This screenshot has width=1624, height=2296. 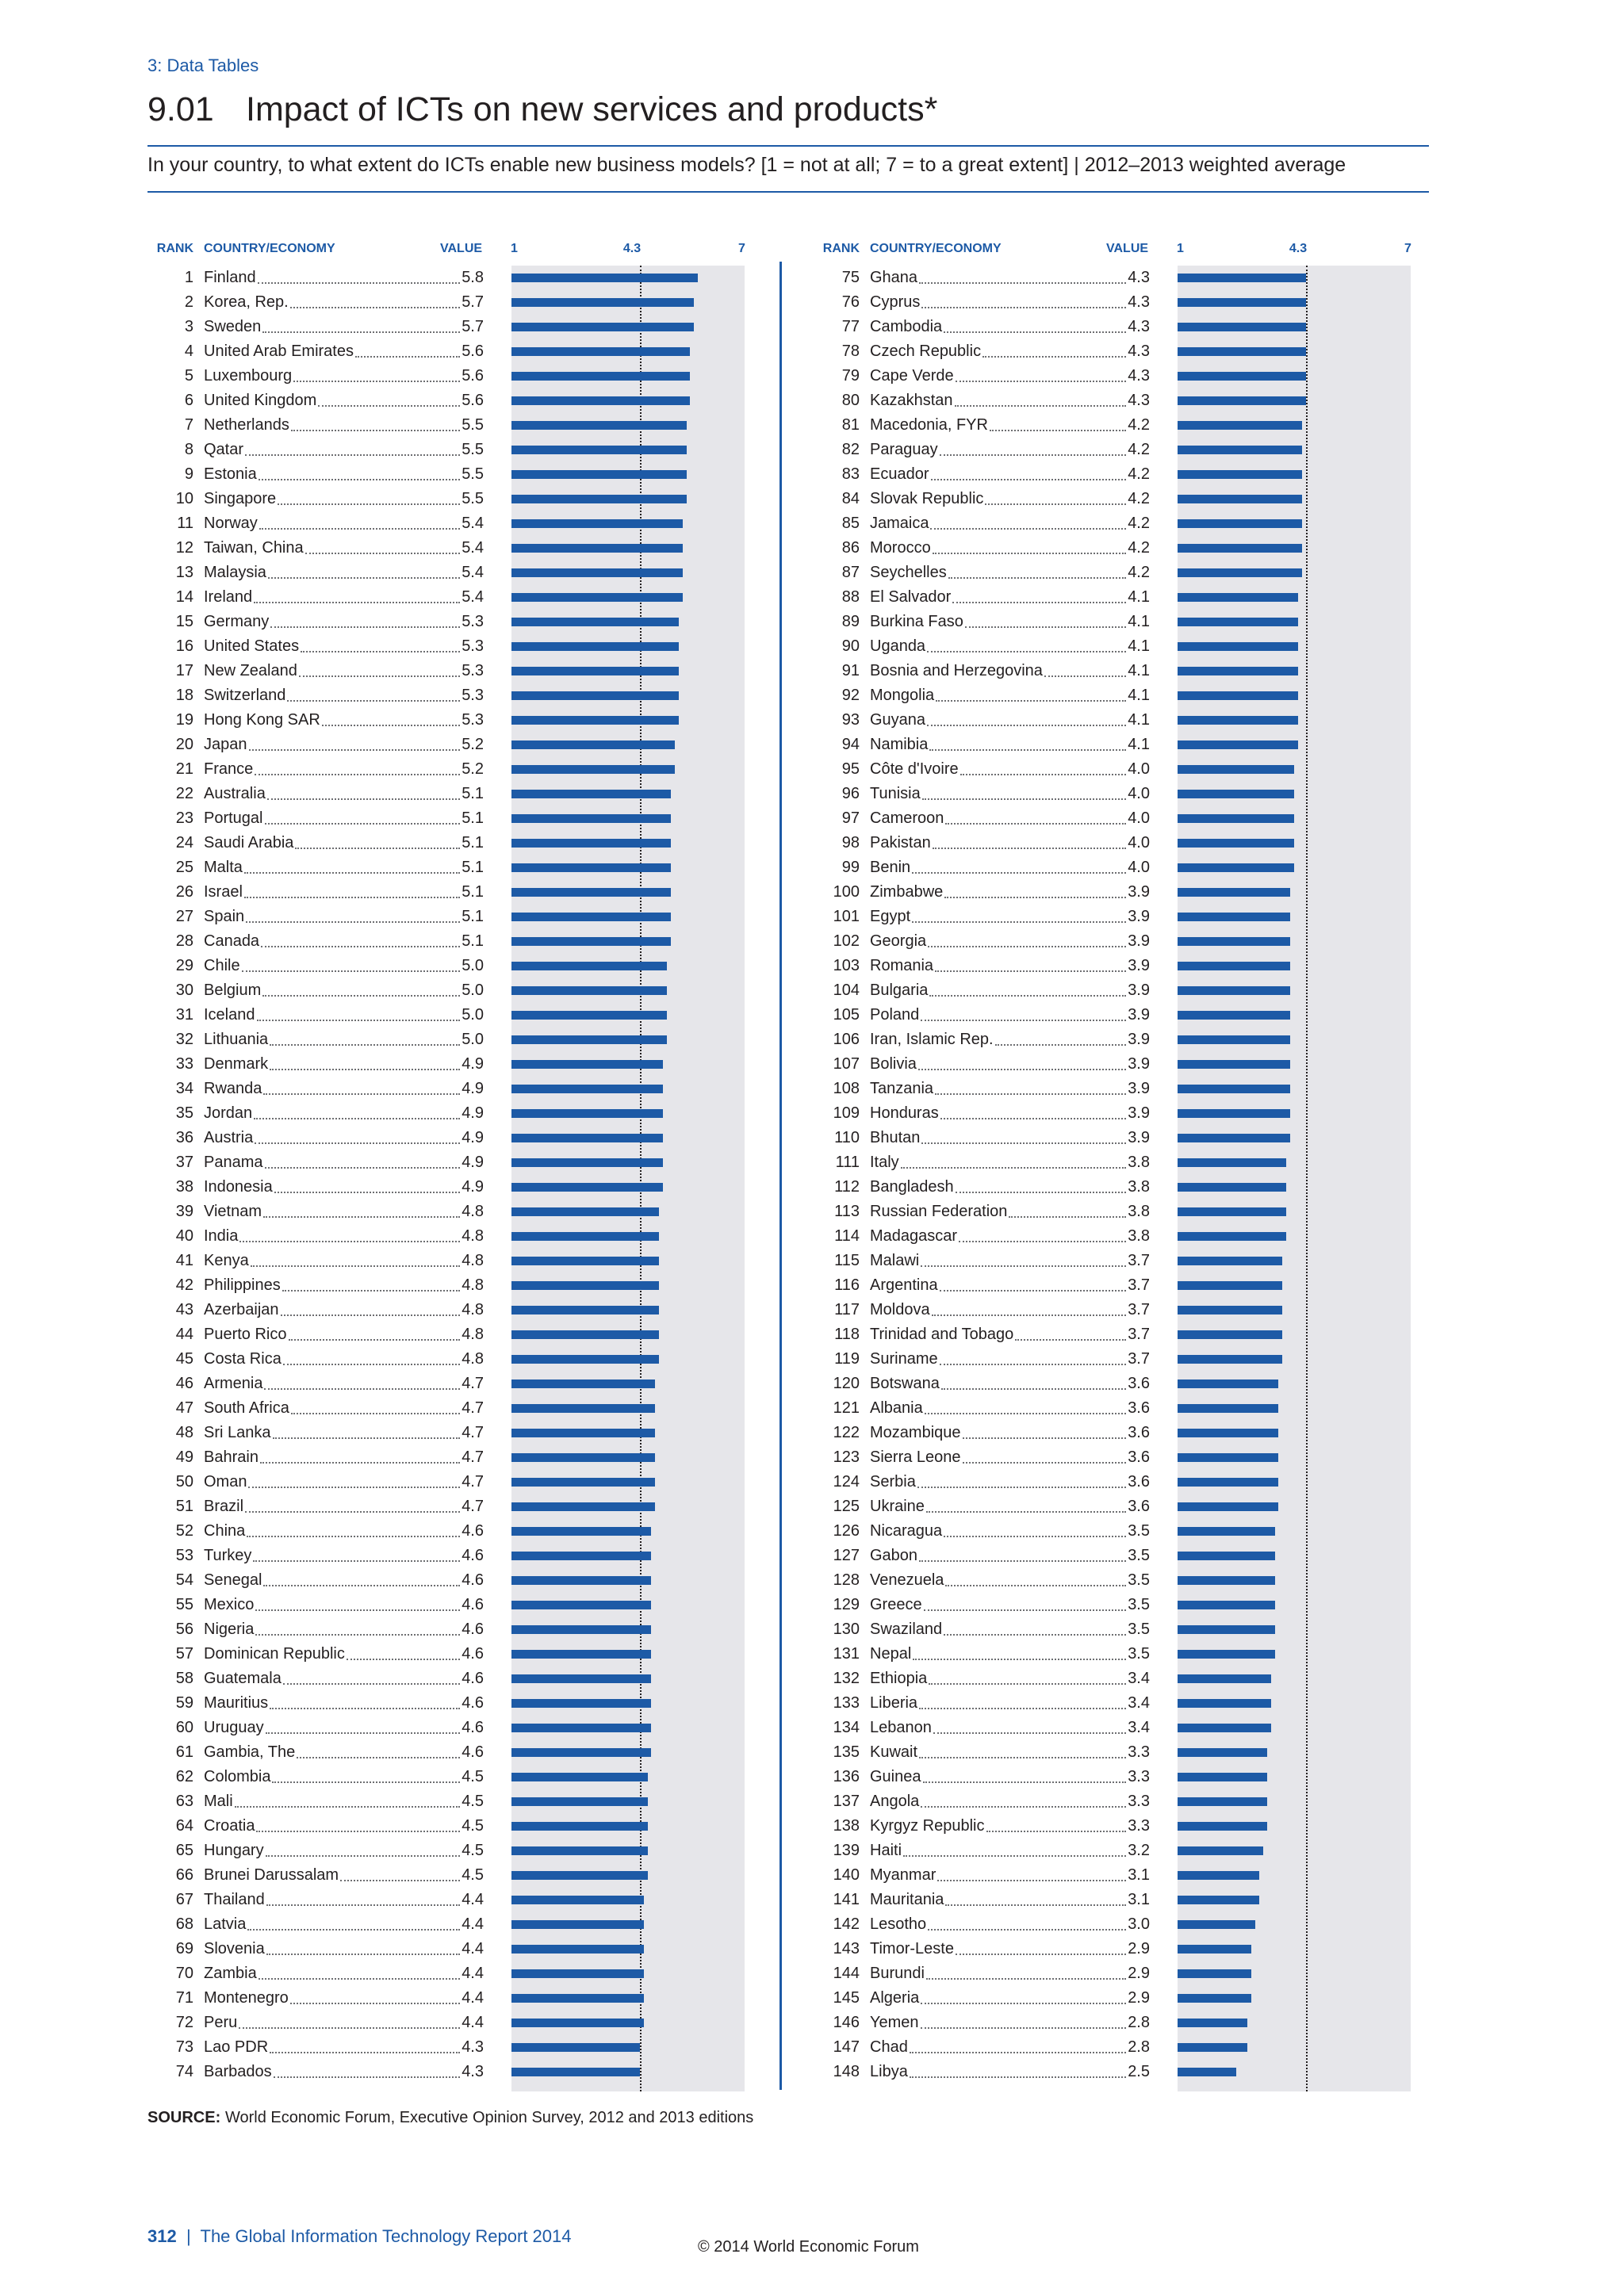 What do you see at coordinates (184, 1875) in the screenshot?
I see `rank-cell: 66` at bounding box center [184, 1875].